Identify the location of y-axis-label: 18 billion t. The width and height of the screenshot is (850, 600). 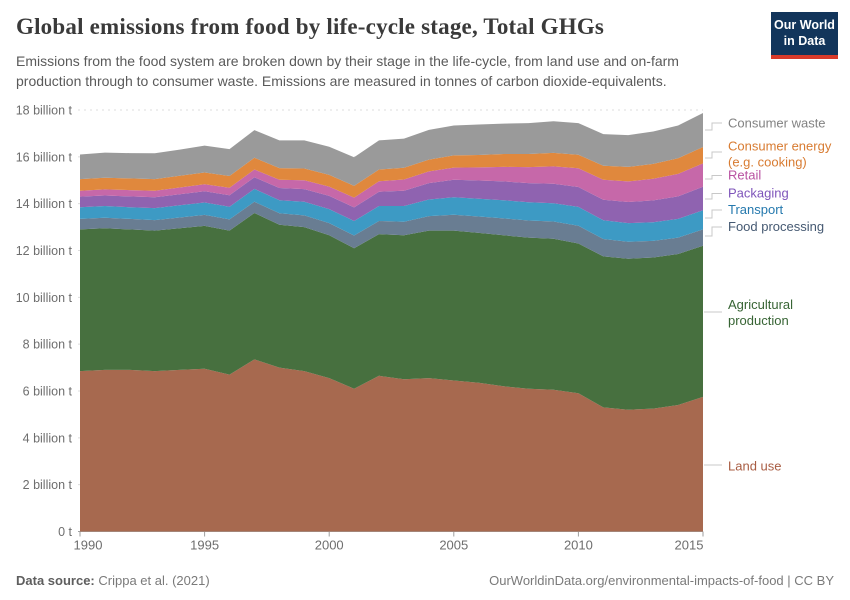
(44, 111).